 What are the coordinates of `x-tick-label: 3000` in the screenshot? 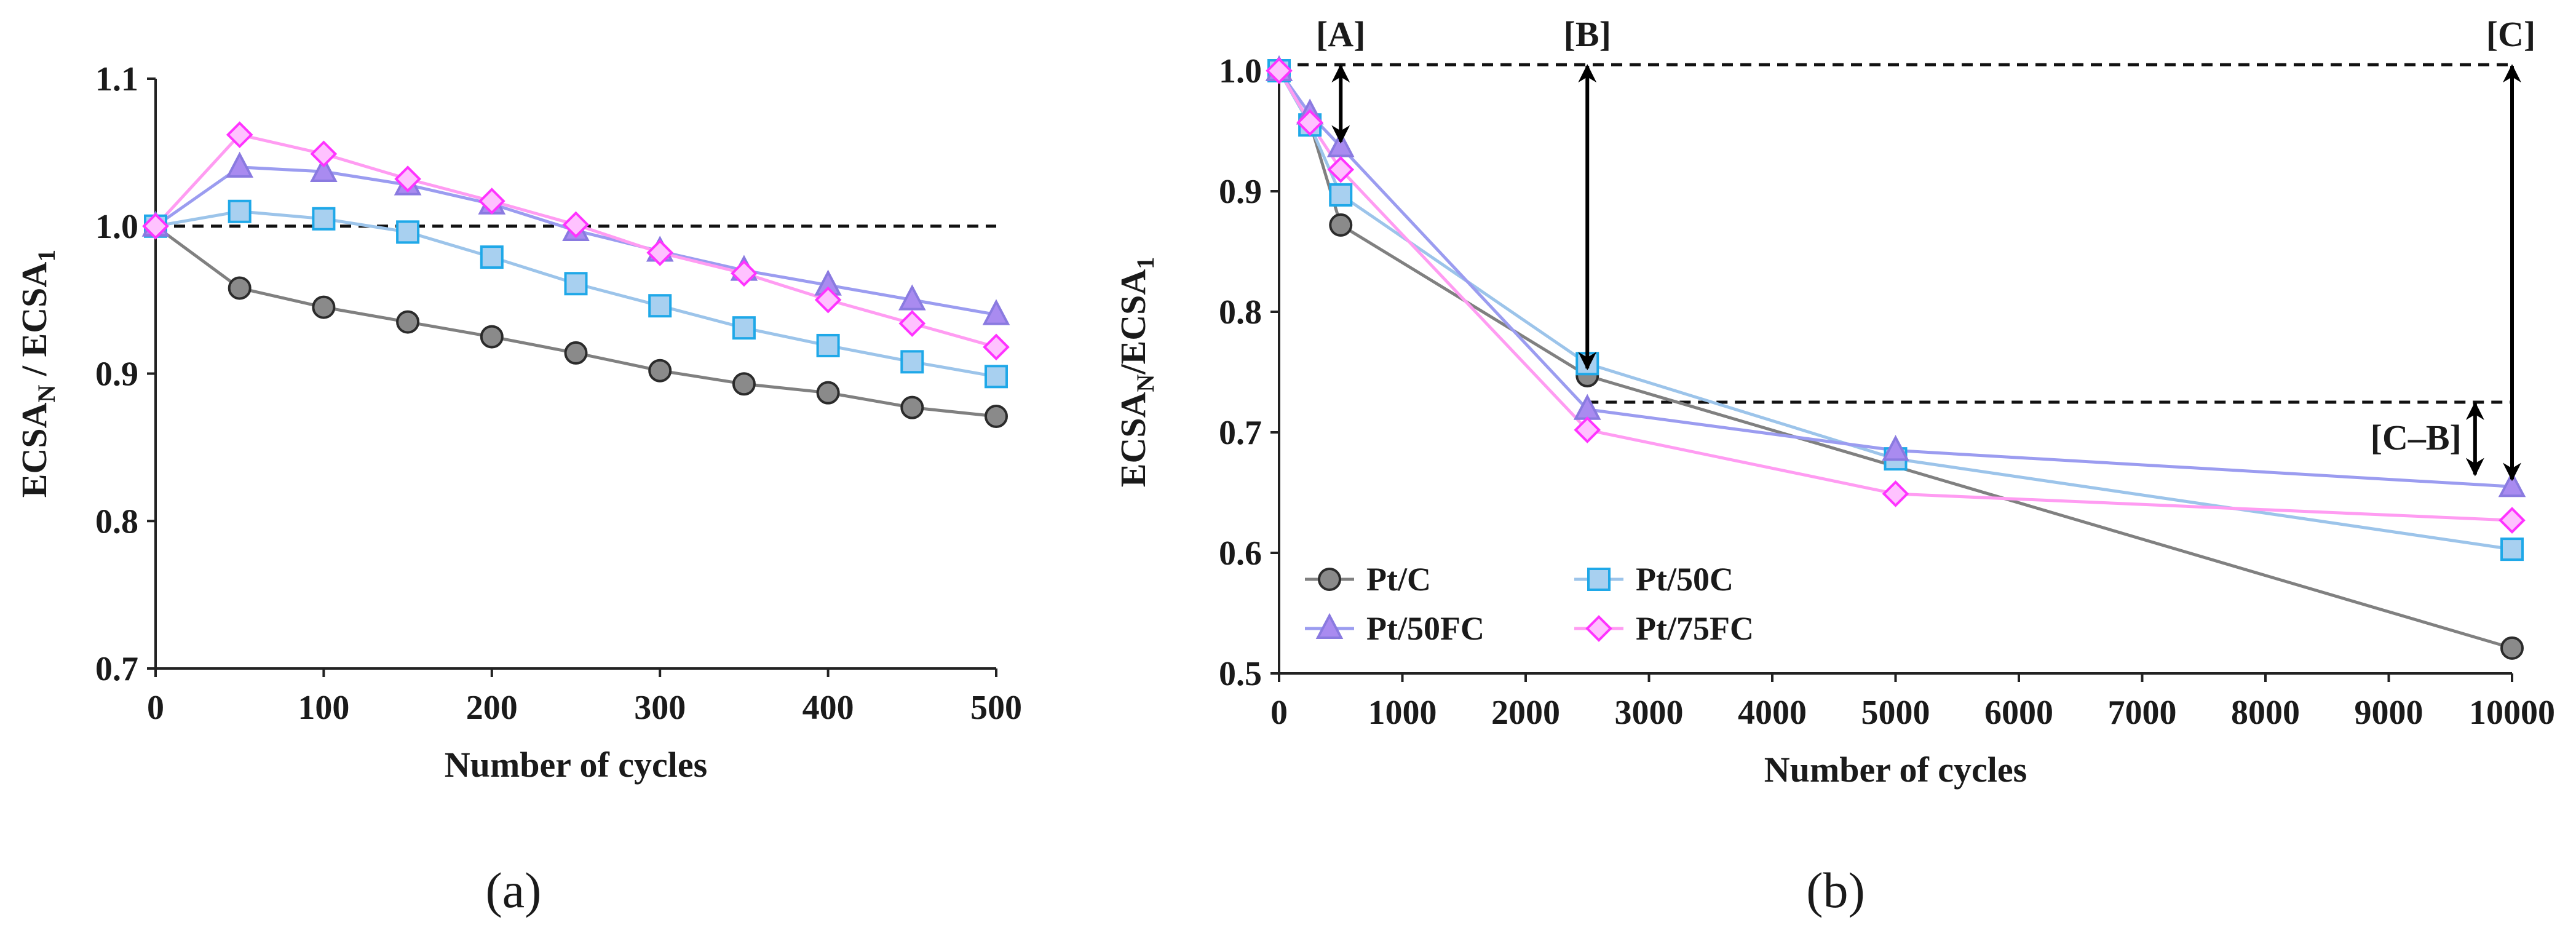 It's located at (1649, 713).